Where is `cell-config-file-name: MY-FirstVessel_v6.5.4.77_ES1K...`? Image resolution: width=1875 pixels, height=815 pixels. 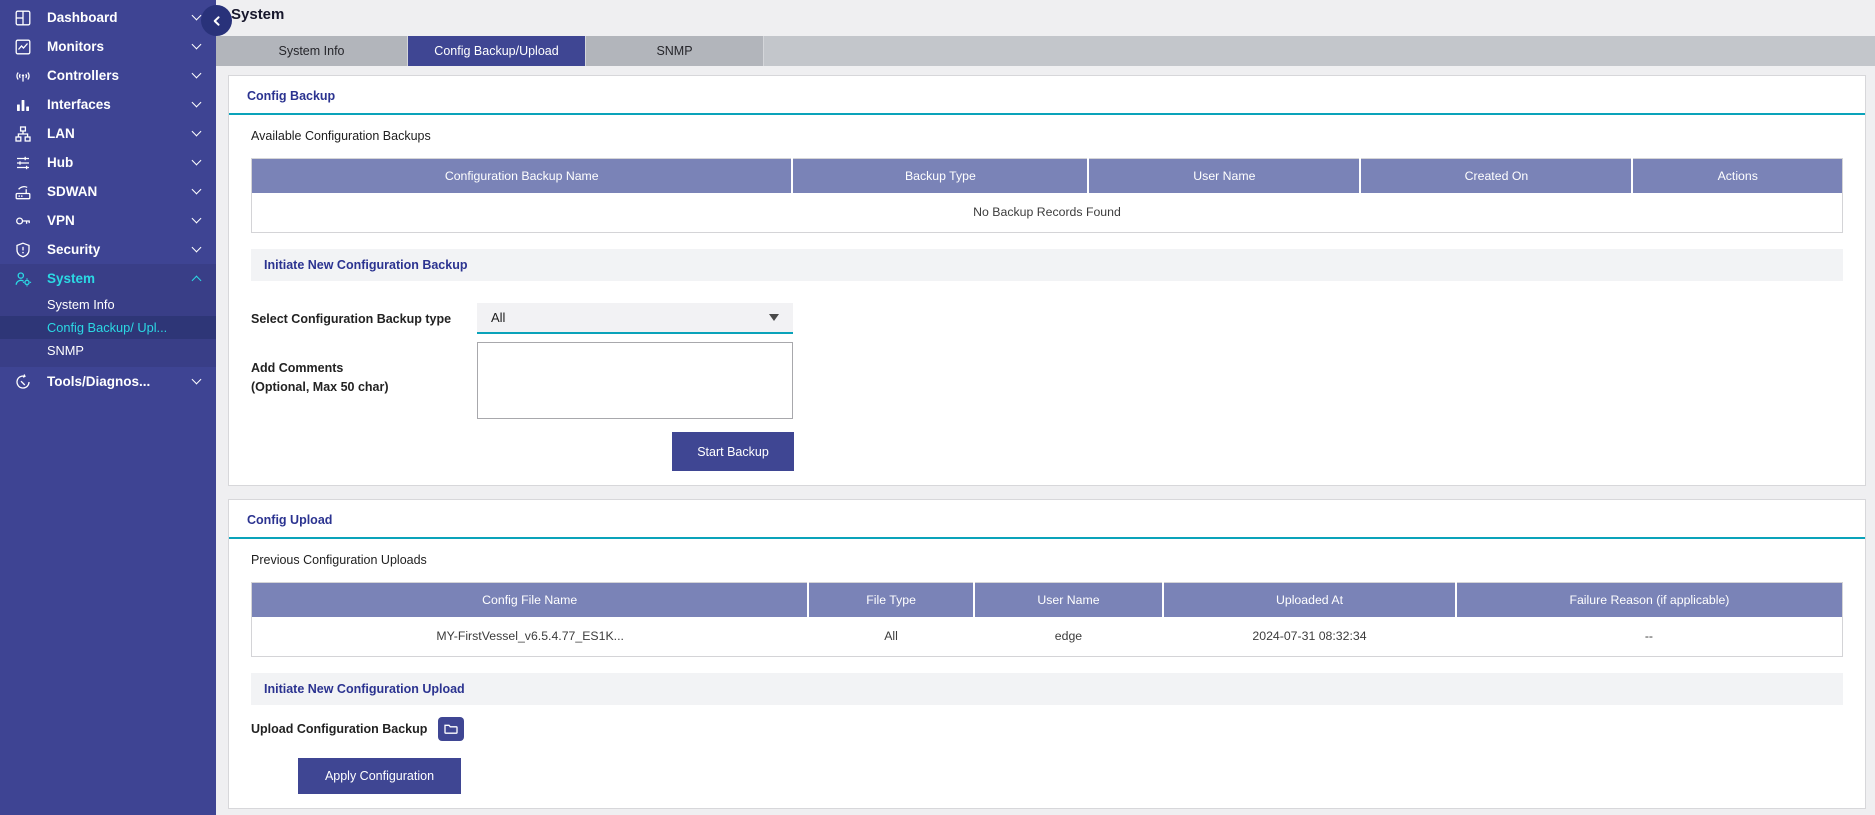
cell-config-file-name: MY-FirstVessel_v6.5.4.77_ES1K... is located at coordinates (530, 636).